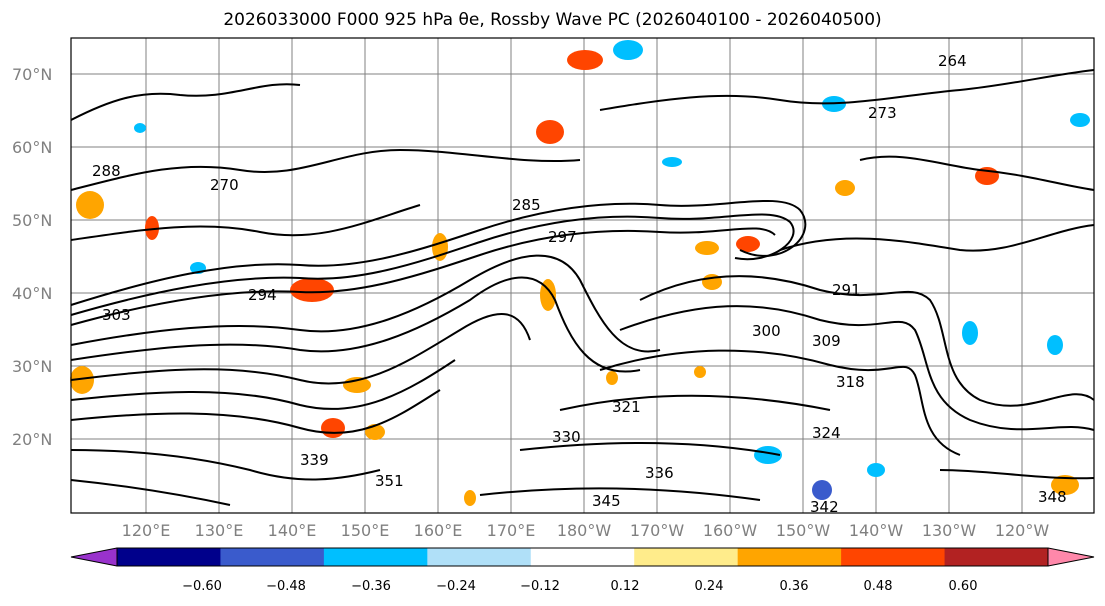 This screenshot has width=1105, height=606. Describe the element at coordinates (32, 366) in the screenshot. I see `lat-label-30n: 30°N` at that location.